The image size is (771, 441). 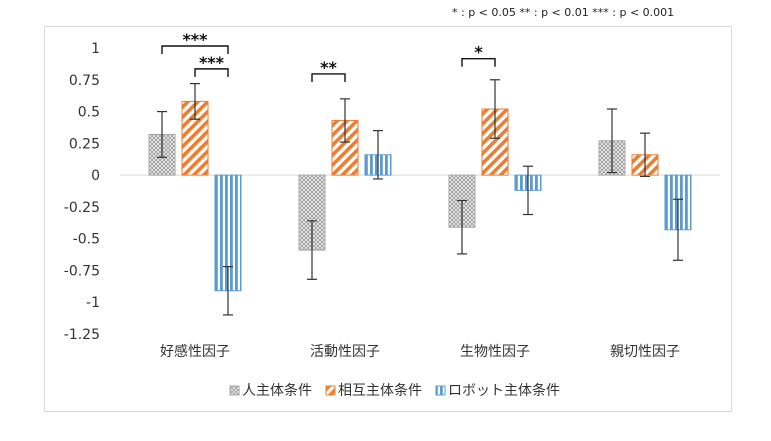 I want to click on category-label: 活動性因子, so click(x=345, y=352).